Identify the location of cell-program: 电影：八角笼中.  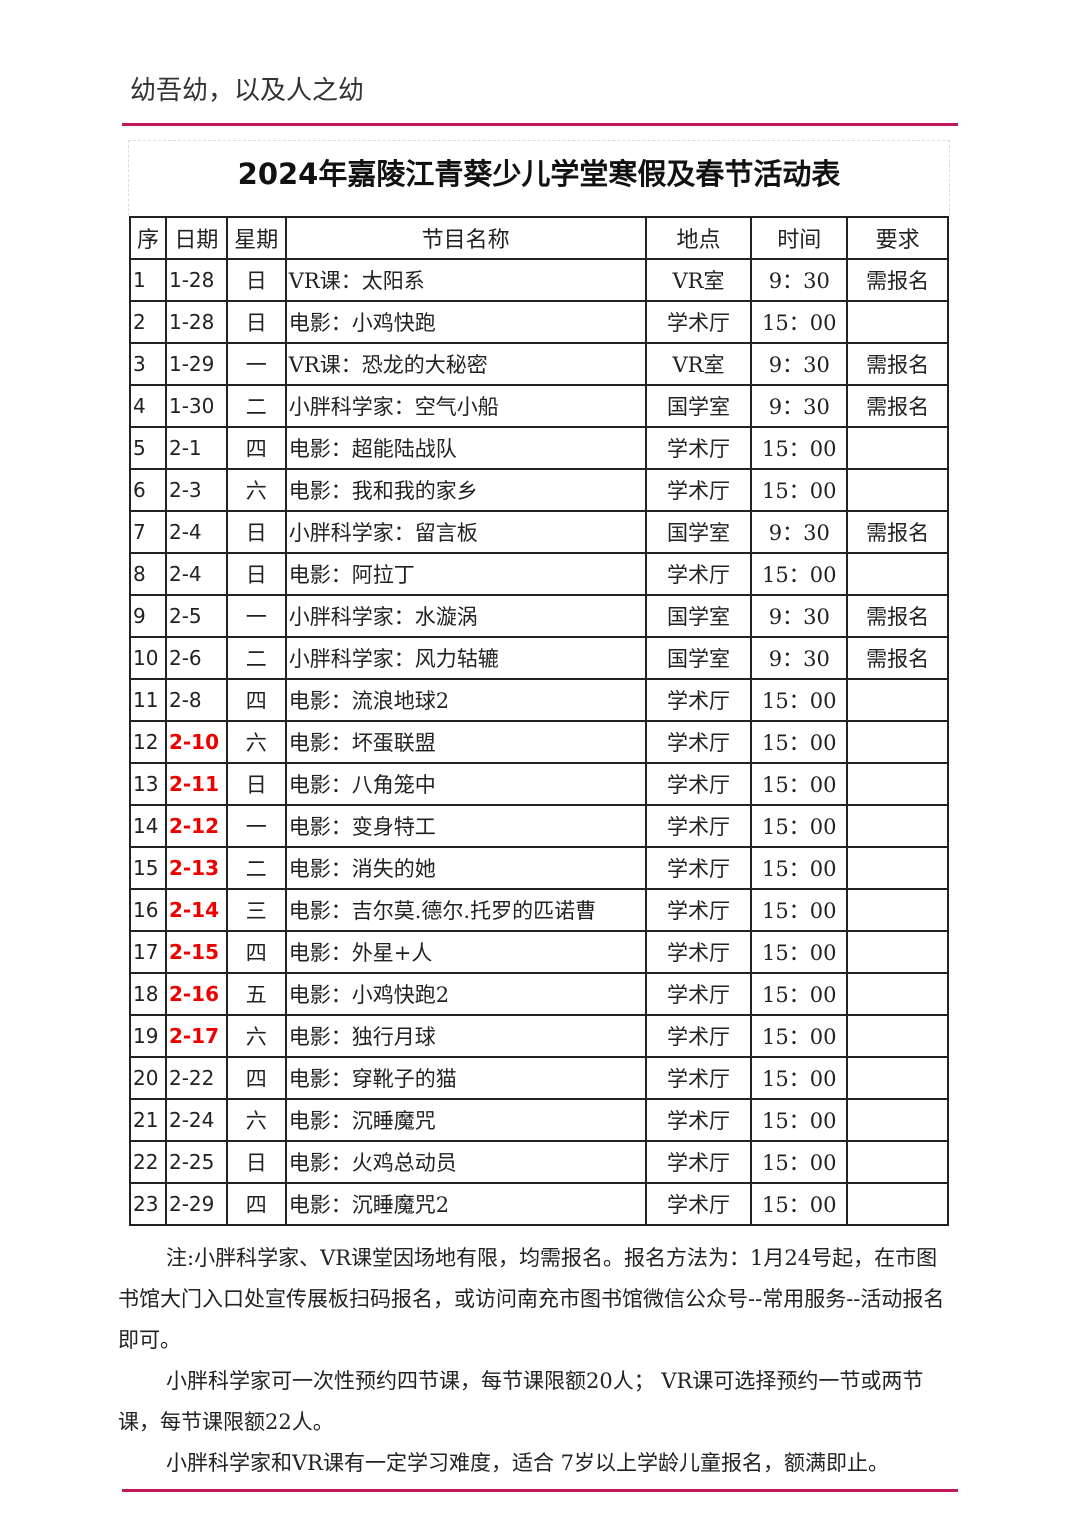
(465, 784).